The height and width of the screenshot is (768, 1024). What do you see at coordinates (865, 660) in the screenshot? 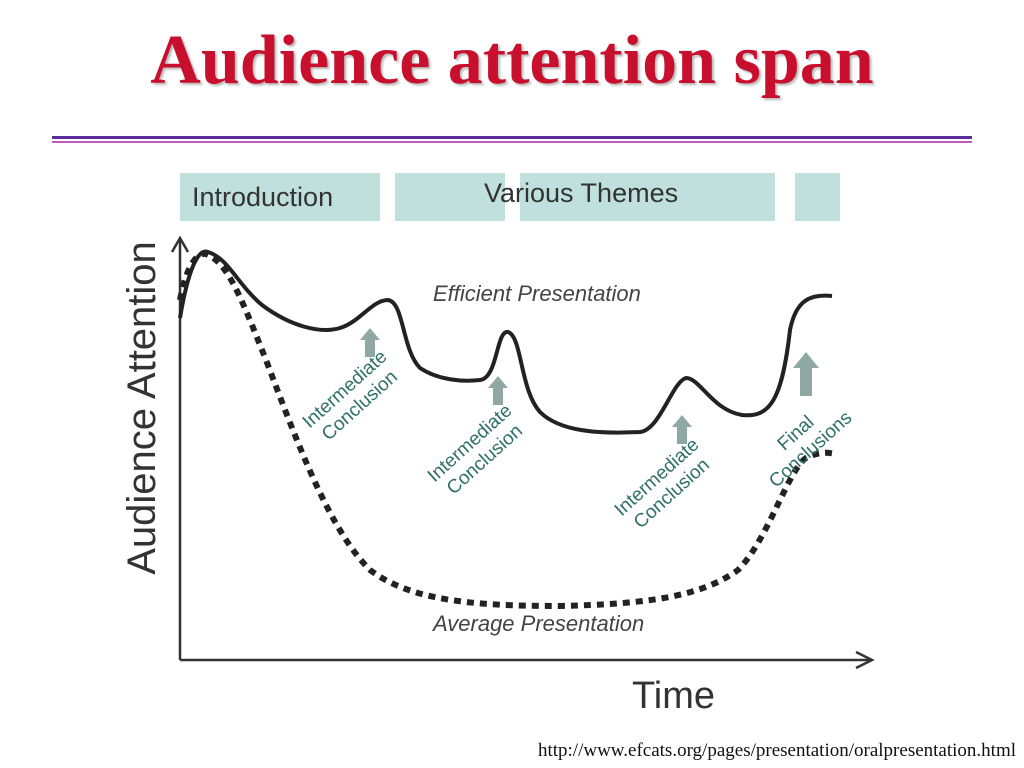
I see `x-axis-arrowhead` at bounding box center [865, 660].